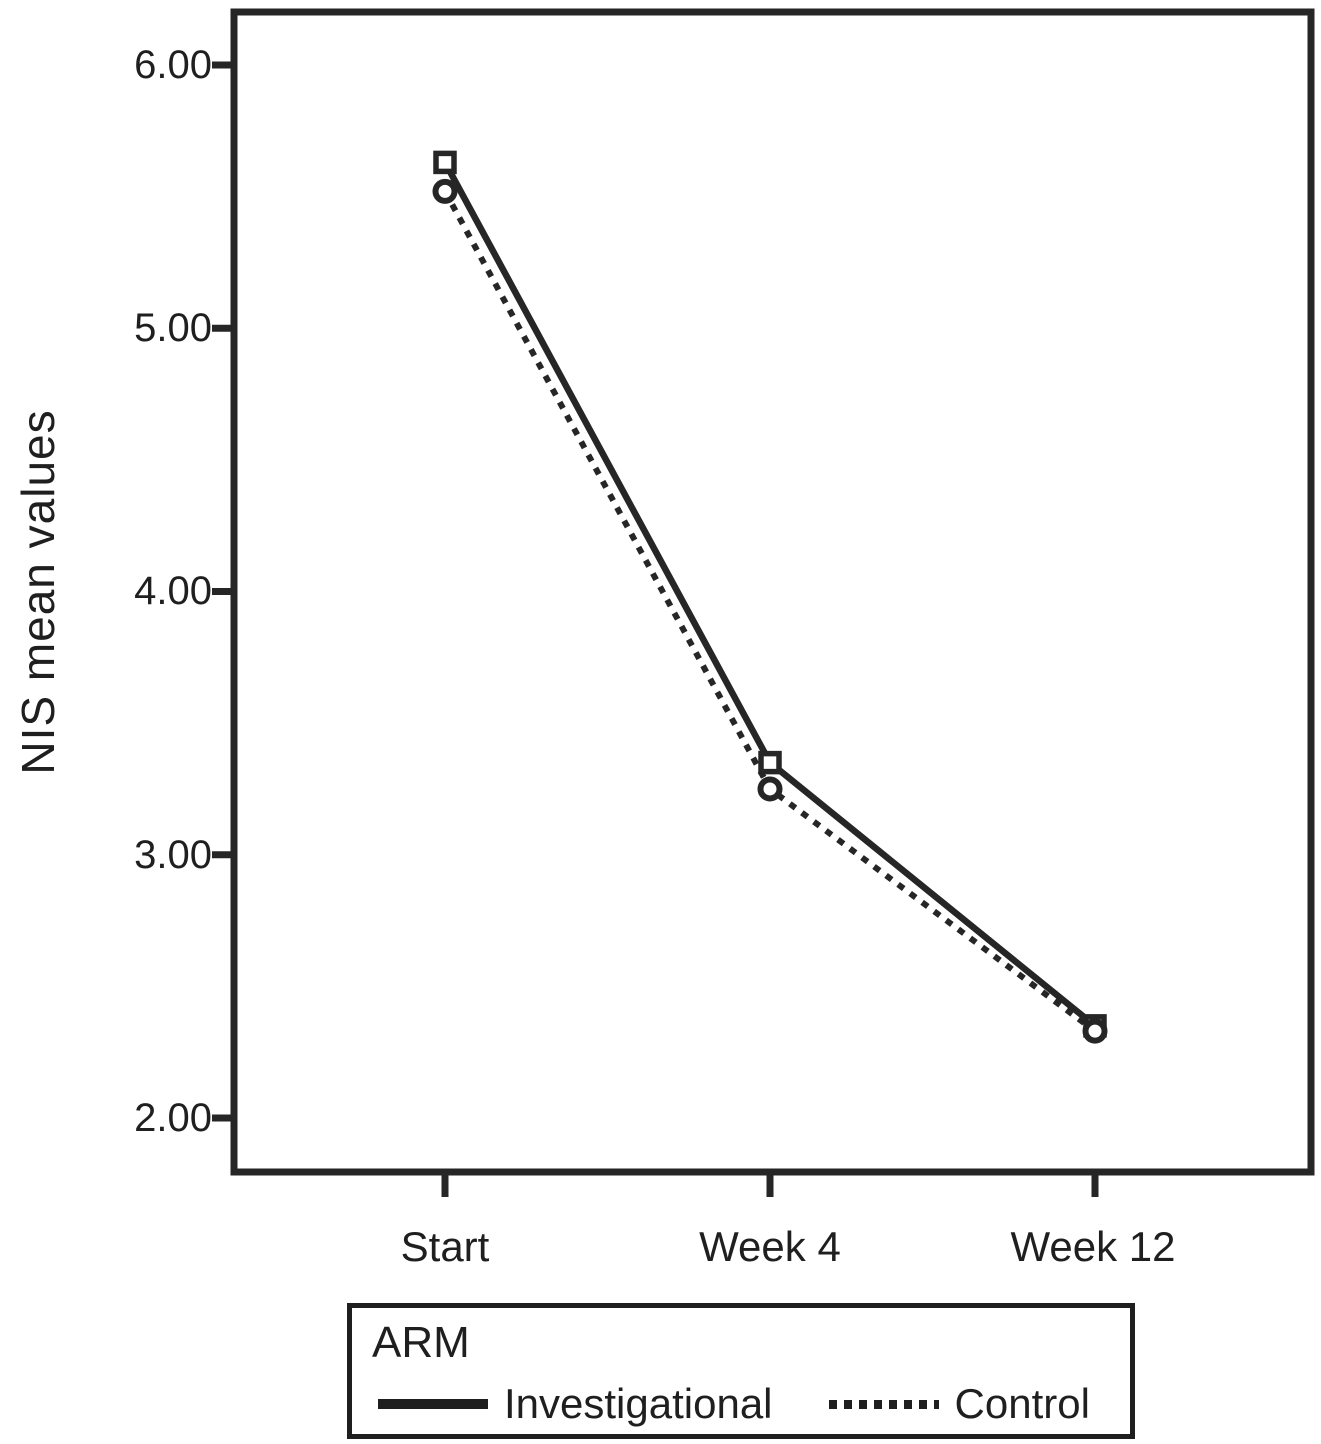  Describe the element at coordinates (741, 1371) in the screenshot. I see `legend-box: ARM Investigational Control` at that location.